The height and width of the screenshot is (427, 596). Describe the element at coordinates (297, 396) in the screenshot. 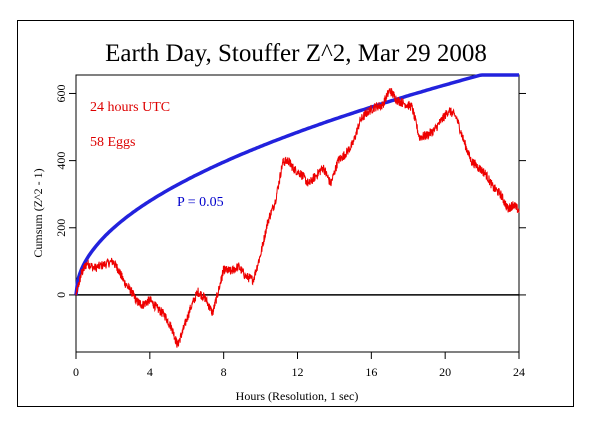

I see `x-axis-label: Hours (Resolution, 1 sec)` at that location.